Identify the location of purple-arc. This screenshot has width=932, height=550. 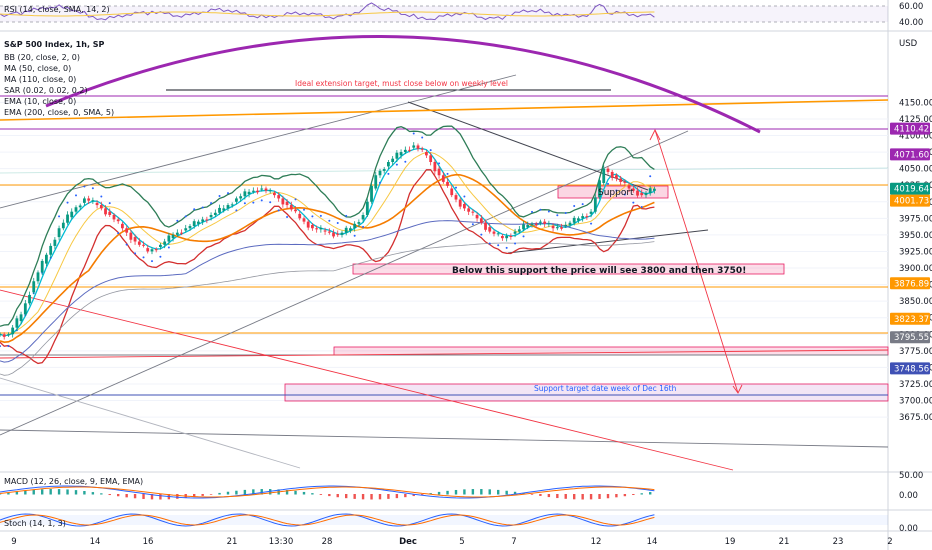
(403, 84).